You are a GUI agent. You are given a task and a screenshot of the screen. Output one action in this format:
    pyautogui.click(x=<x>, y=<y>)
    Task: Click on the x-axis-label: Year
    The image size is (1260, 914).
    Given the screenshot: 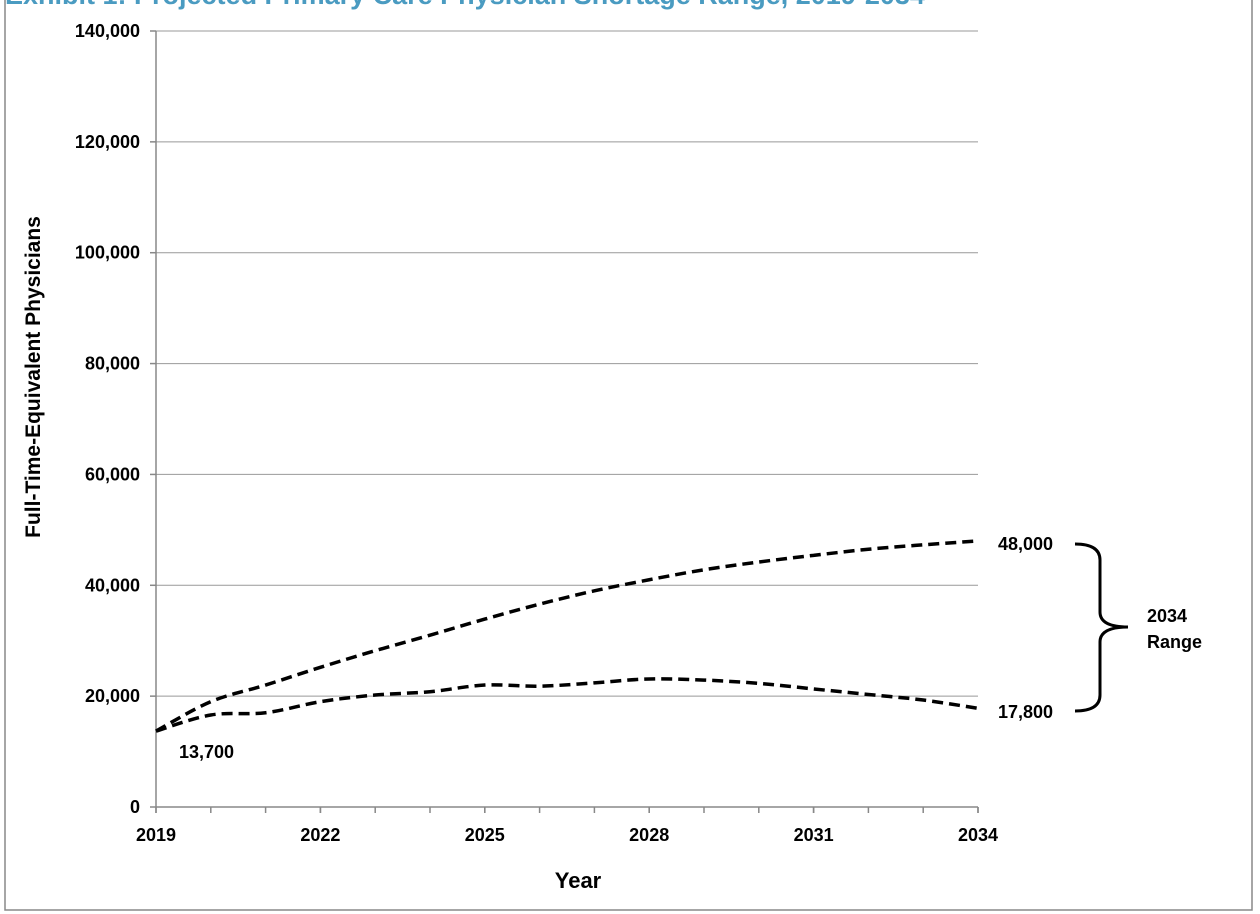 What is the action you would take?
    pyautogui.click(x=578, y=880)
    